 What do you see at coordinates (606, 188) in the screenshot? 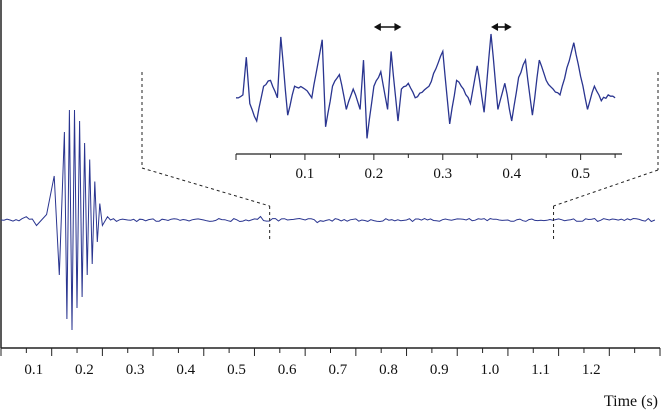
I see `zoom-right-connector` at bounding box center [606, 188].